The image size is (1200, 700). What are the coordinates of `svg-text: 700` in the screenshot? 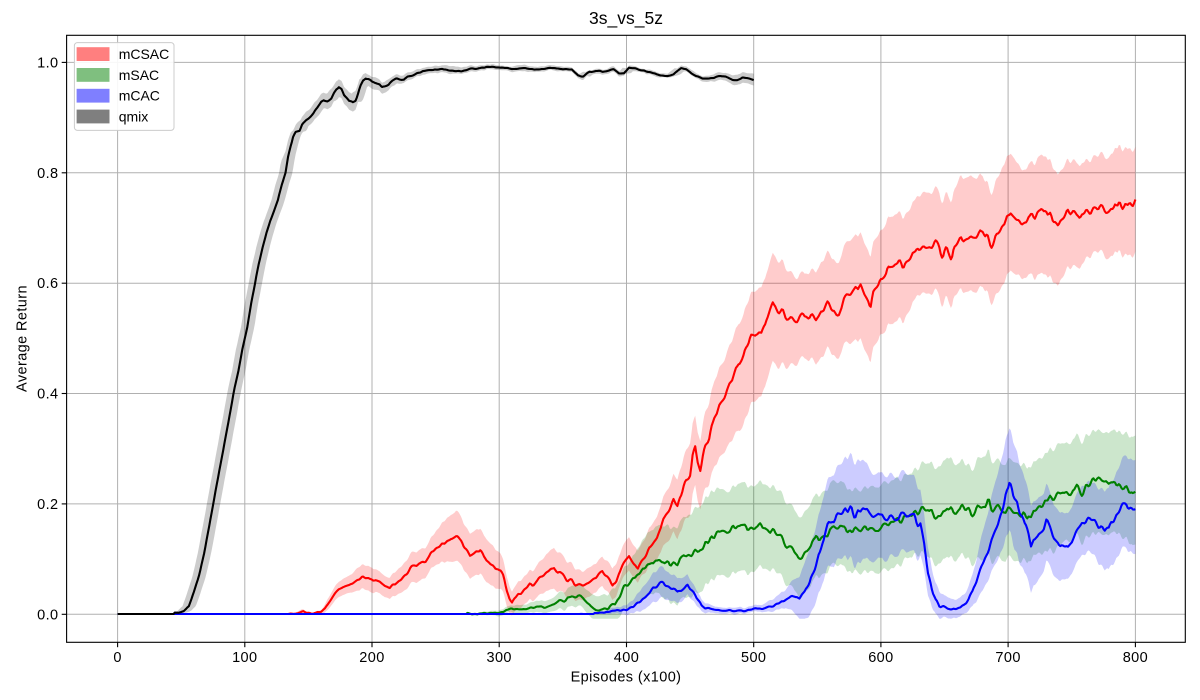 It's located at (1007, 658).